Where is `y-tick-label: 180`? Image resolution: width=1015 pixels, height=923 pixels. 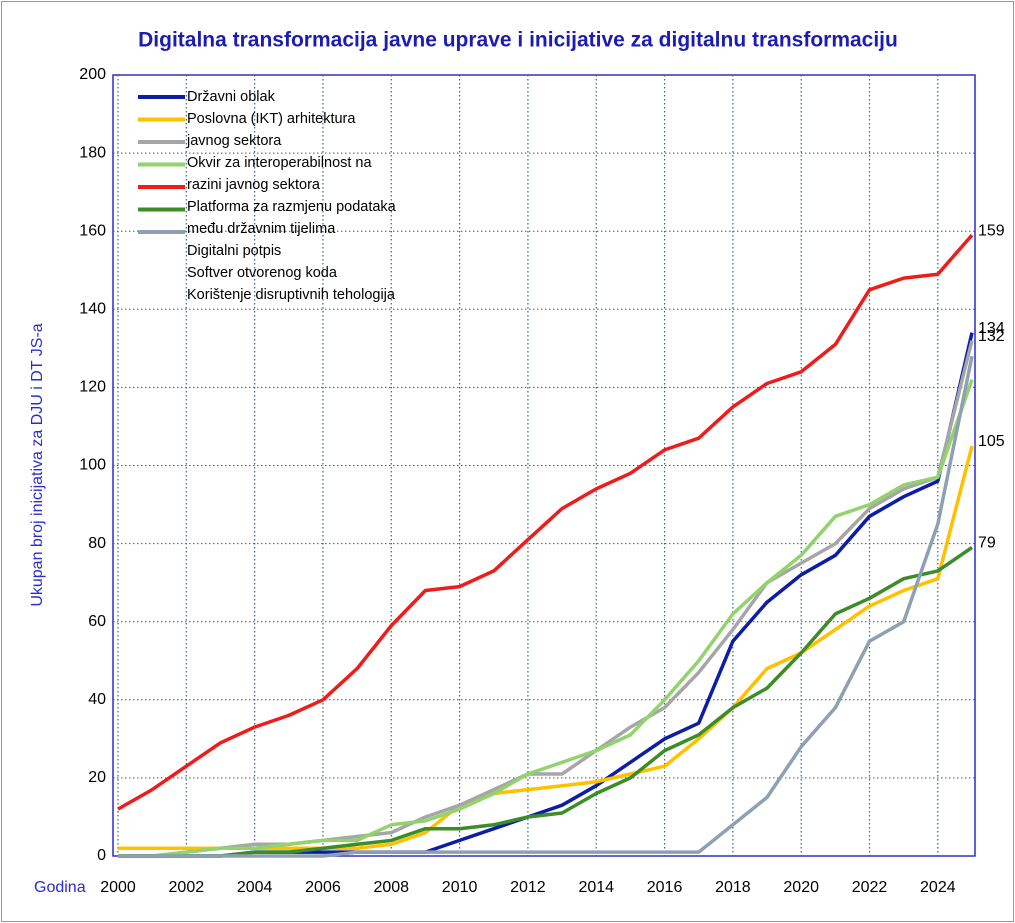
y-tick-label: 180 is located at coordinates (92, 152).